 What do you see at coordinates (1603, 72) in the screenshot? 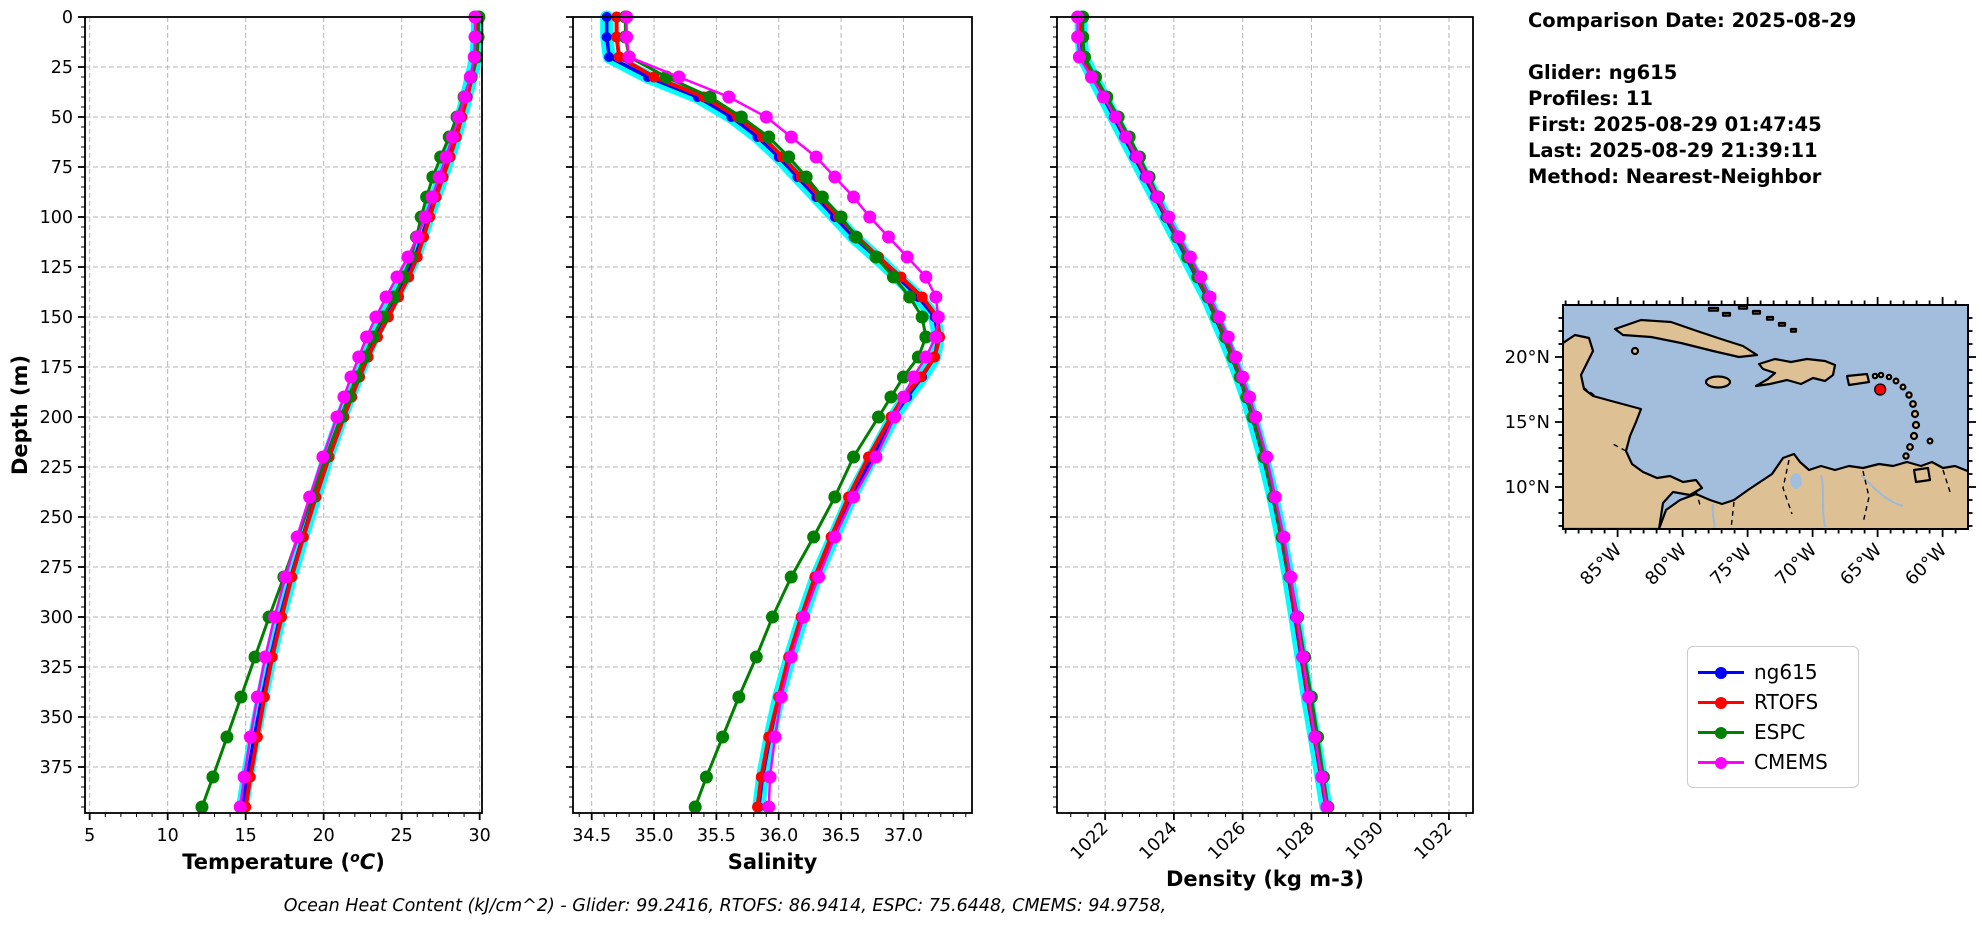
I see `glider-name-text: Glider: ng615` at bounding box center [1603, 72].